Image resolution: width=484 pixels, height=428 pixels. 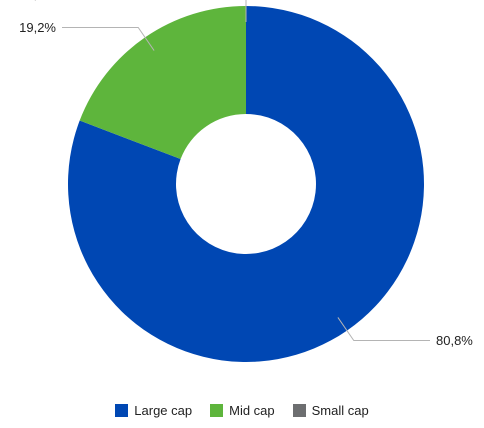 What do you see at coordinates (121, 410) in the screenshot?
I see `legend-swatch-large-cap` at bounding box center [121, 410].